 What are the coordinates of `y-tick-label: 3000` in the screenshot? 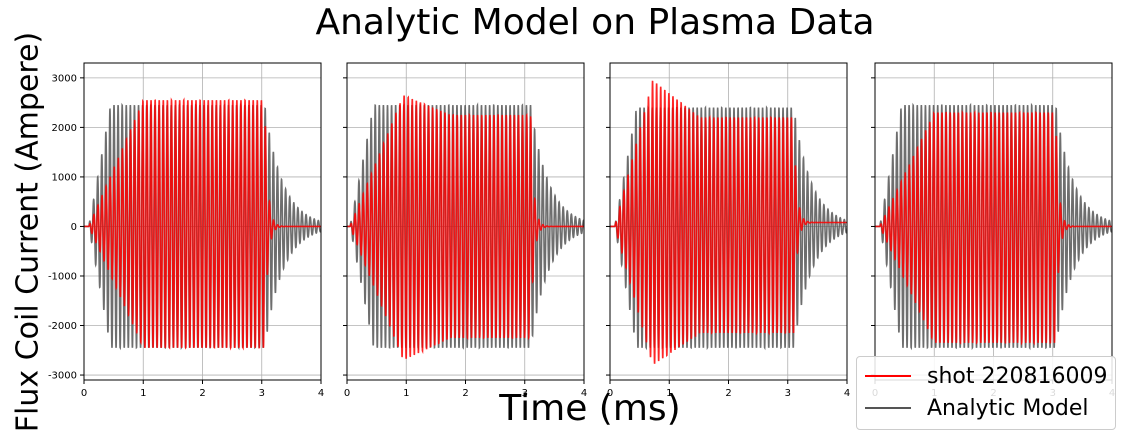 It's located at (64, 78).